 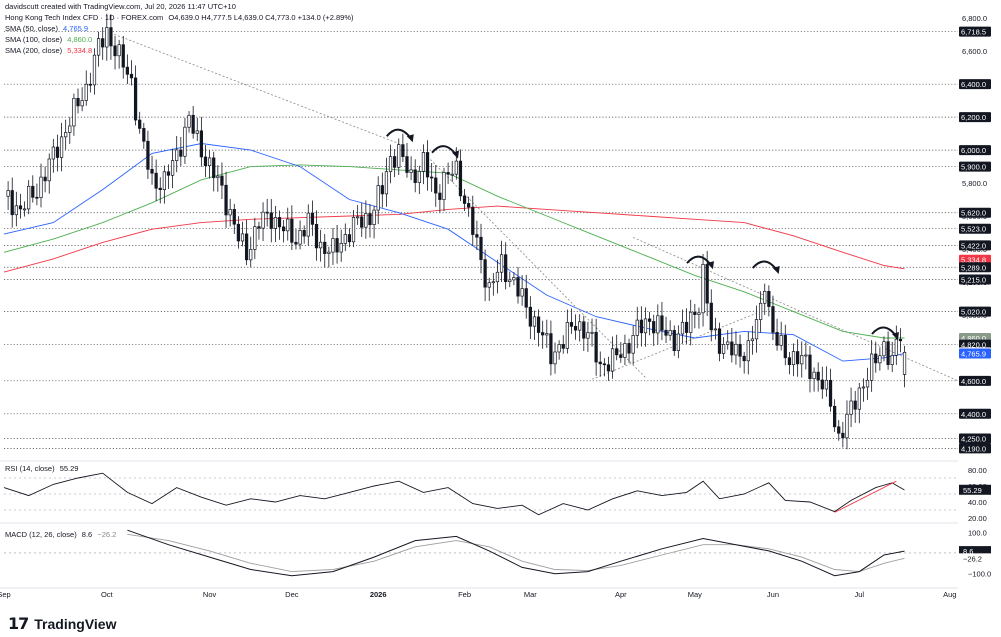 I want to click on sma200-legend: SMA (200, close) 5,334.8, so click(x=48, y=51).